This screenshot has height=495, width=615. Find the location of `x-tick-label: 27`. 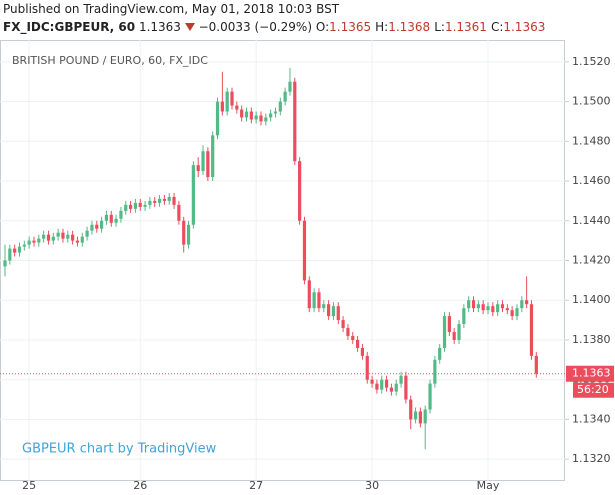

x-tick-label: 27 is located at coordinates (256, 485).